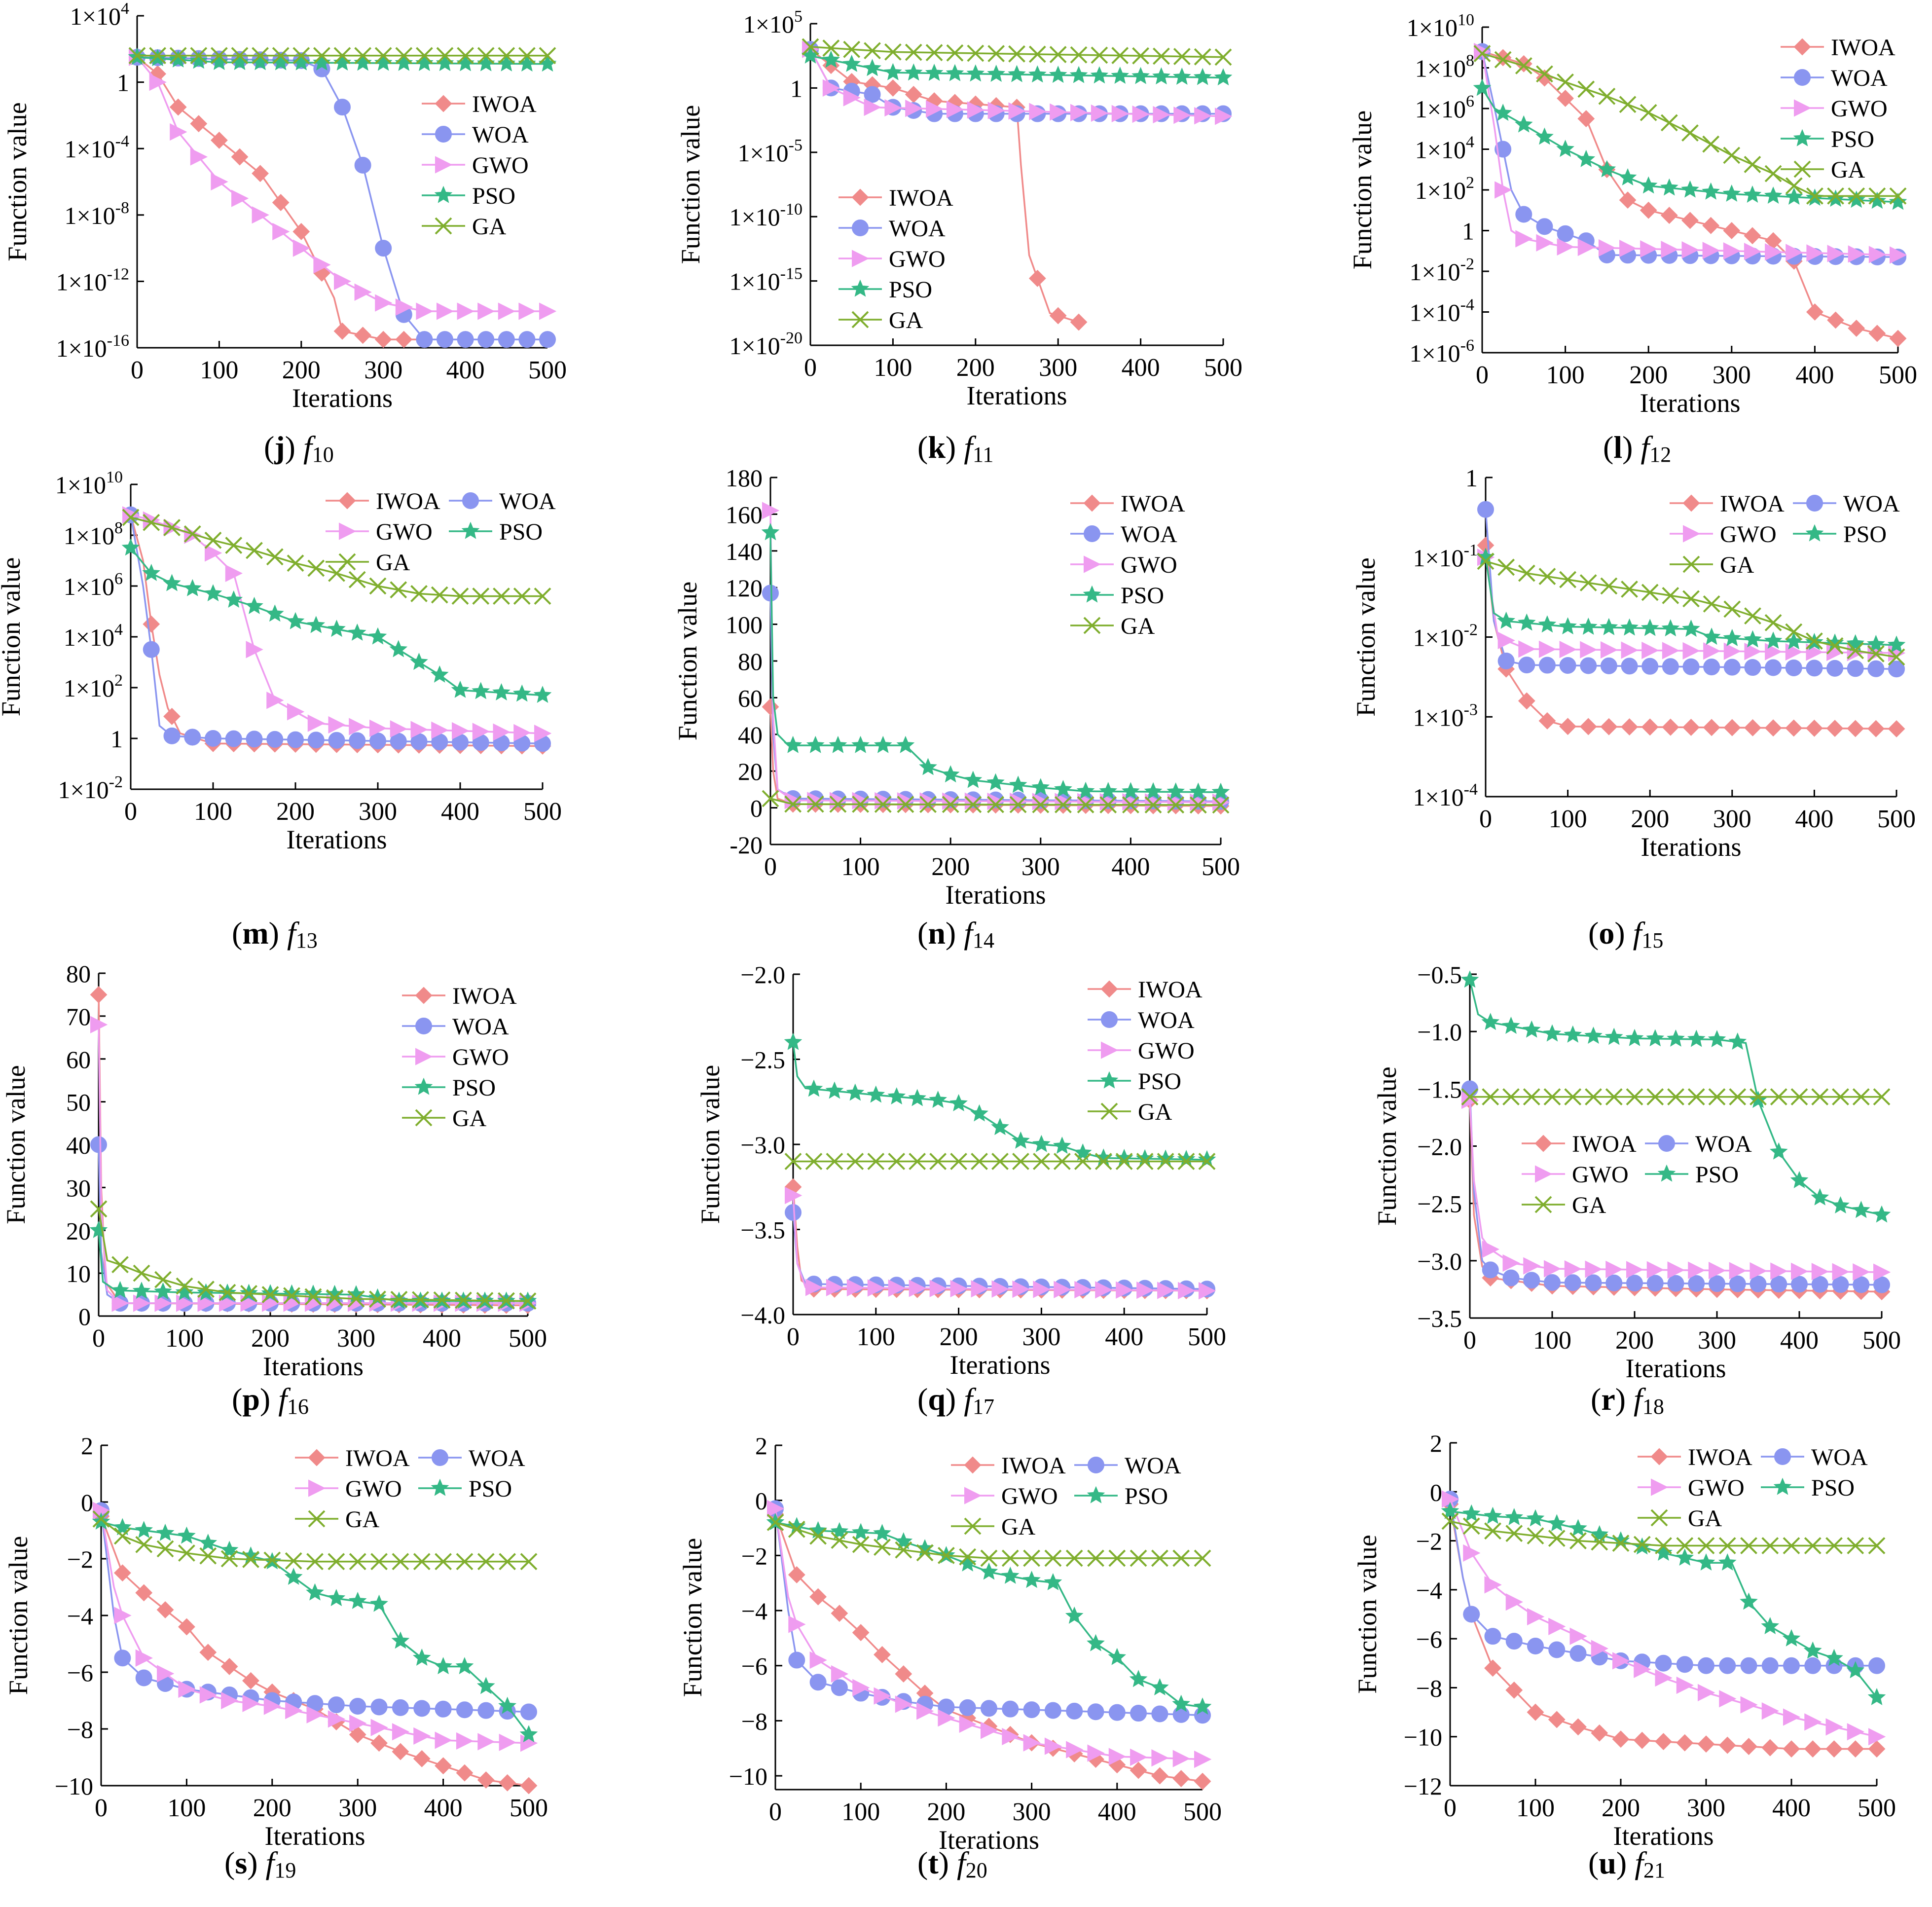  Describe the element at coordinates (80, 1673) in the screenshot. I see `y-tick-label: −6` at that location.